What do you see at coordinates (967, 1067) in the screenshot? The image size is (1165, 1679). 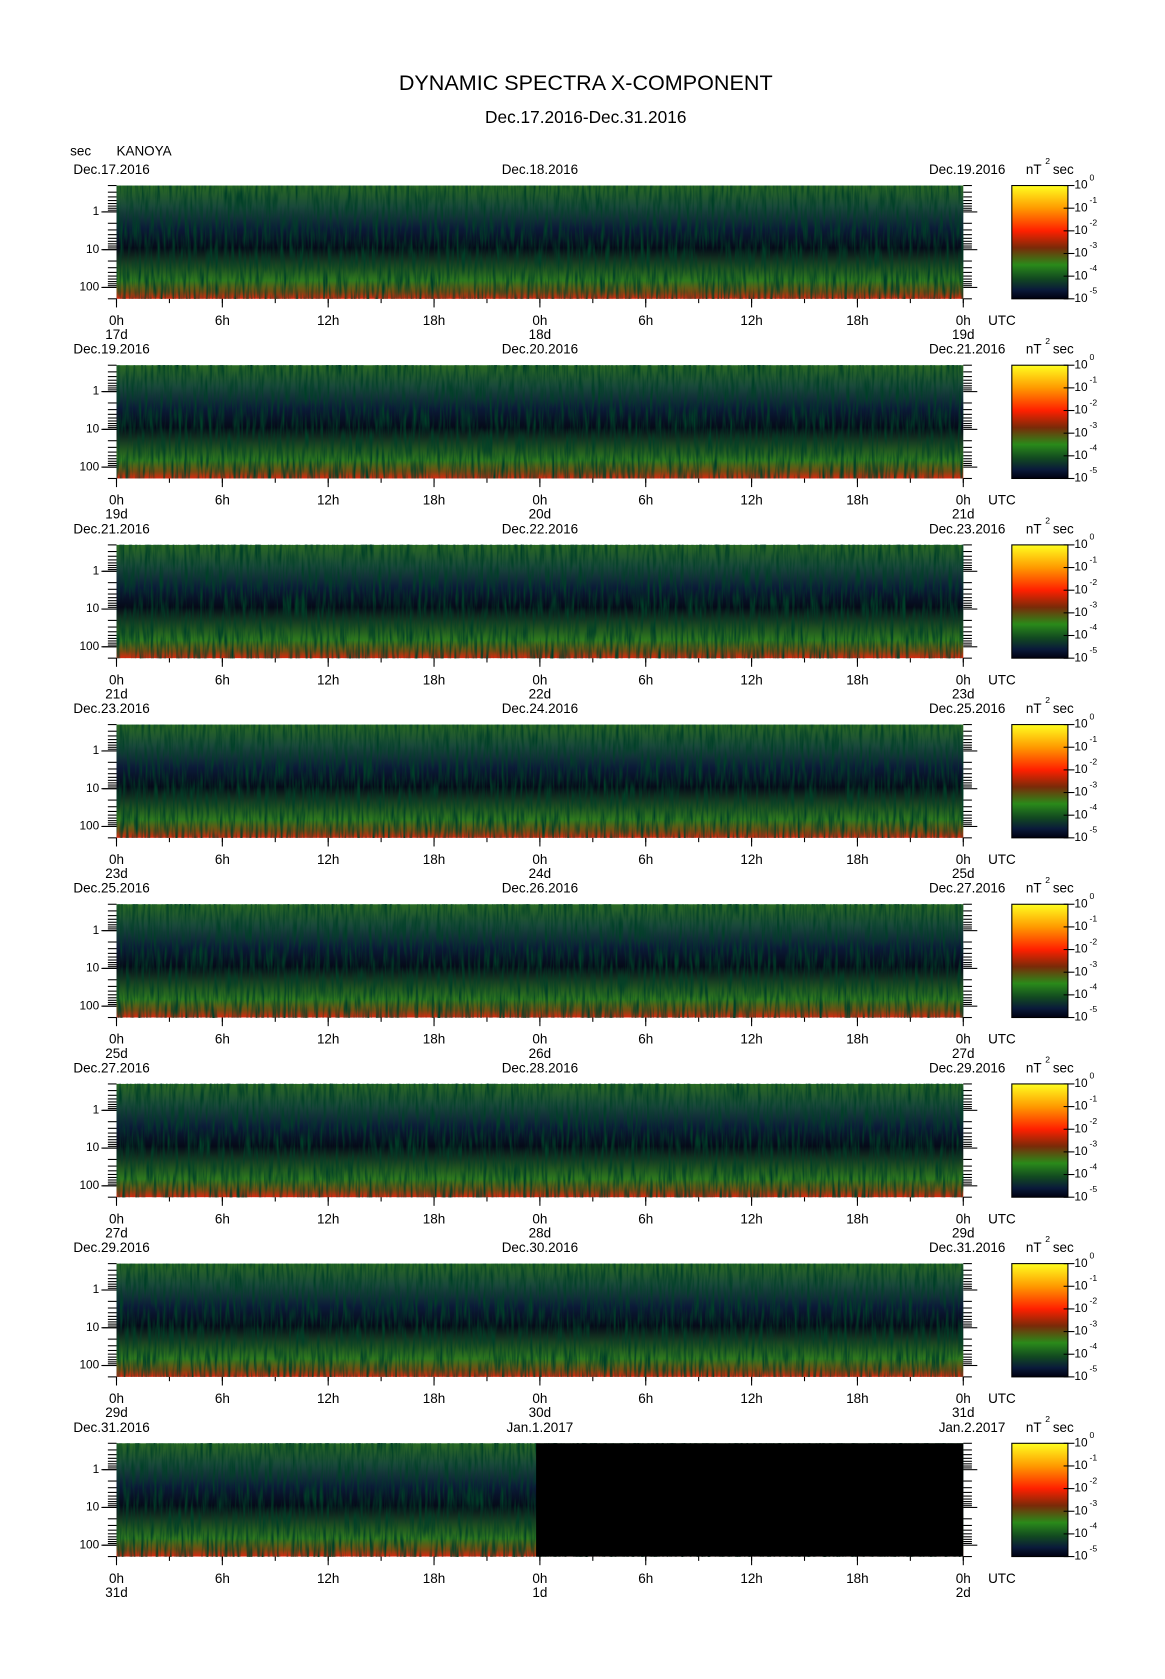 I see `end-date: Dec.29.2016` at bounding box center [967, 1067].